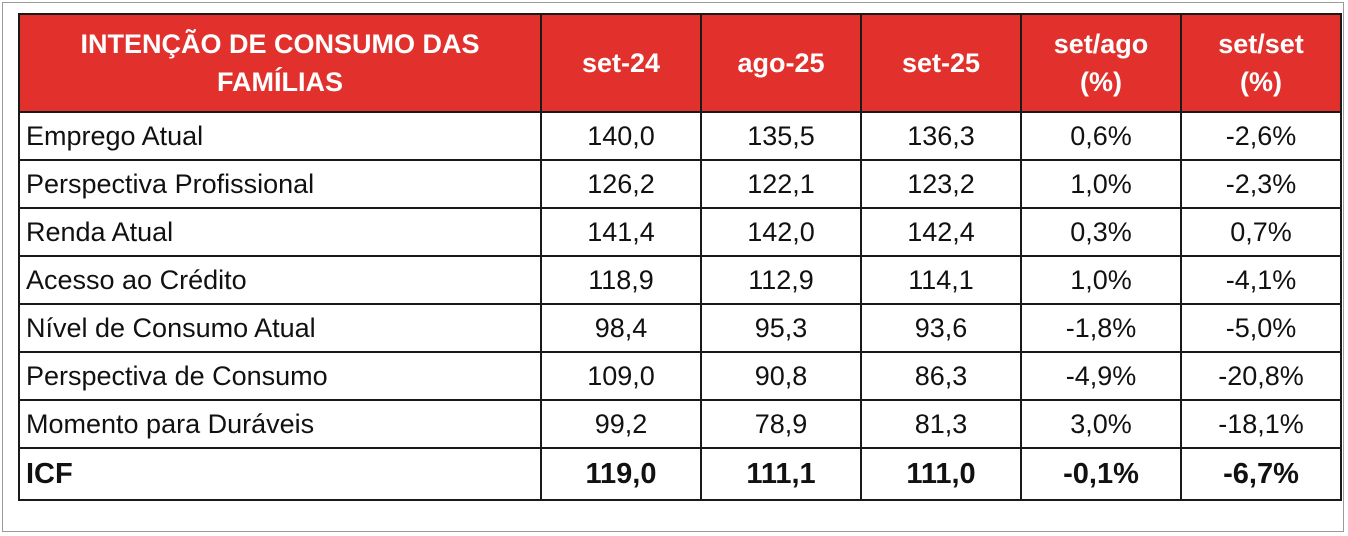 This screenshot has width=1348, height=536. I want to click on table-row: Emprego Atual 140,0 135,5 136,3 0,6% -2,6%, so click(680, 136).